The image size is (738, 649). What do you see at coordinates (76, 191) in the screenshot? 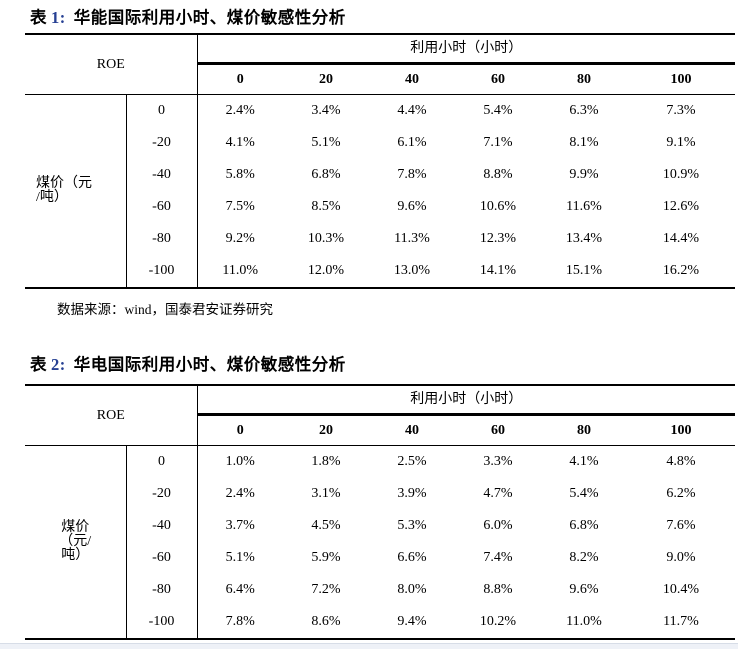
I see `coal-price-row-group-label: 煤价（元 /吨）` at bounding box center [76, 191].